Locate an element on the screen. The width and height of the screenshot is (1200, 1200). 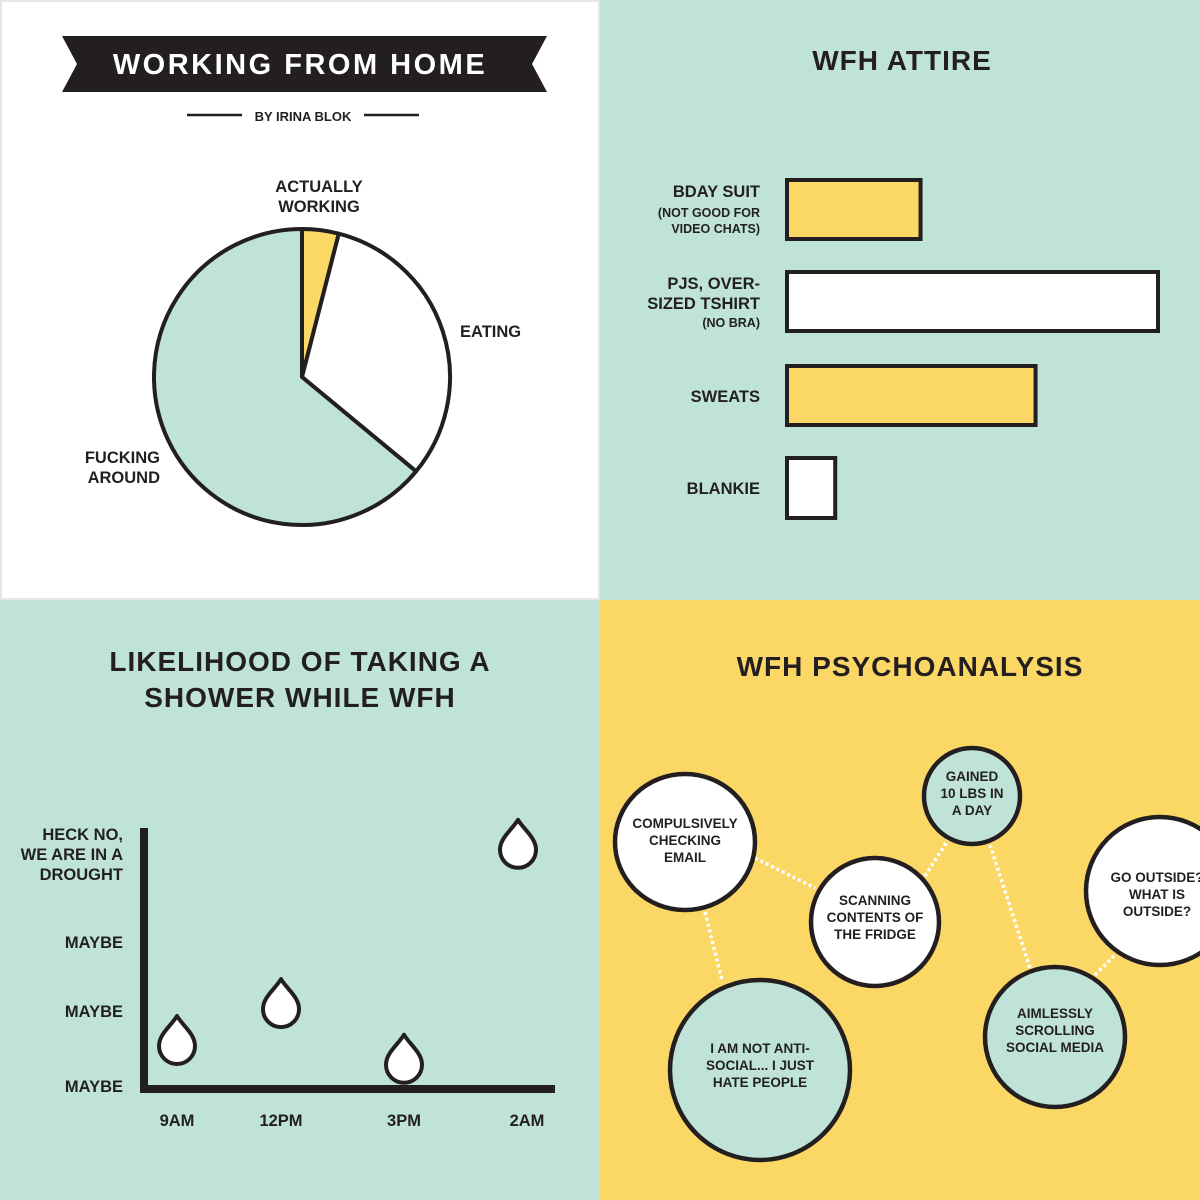
psychoanalysis-title: WFH PSYCHOANALYSIS is located at coordinates (910, 666).